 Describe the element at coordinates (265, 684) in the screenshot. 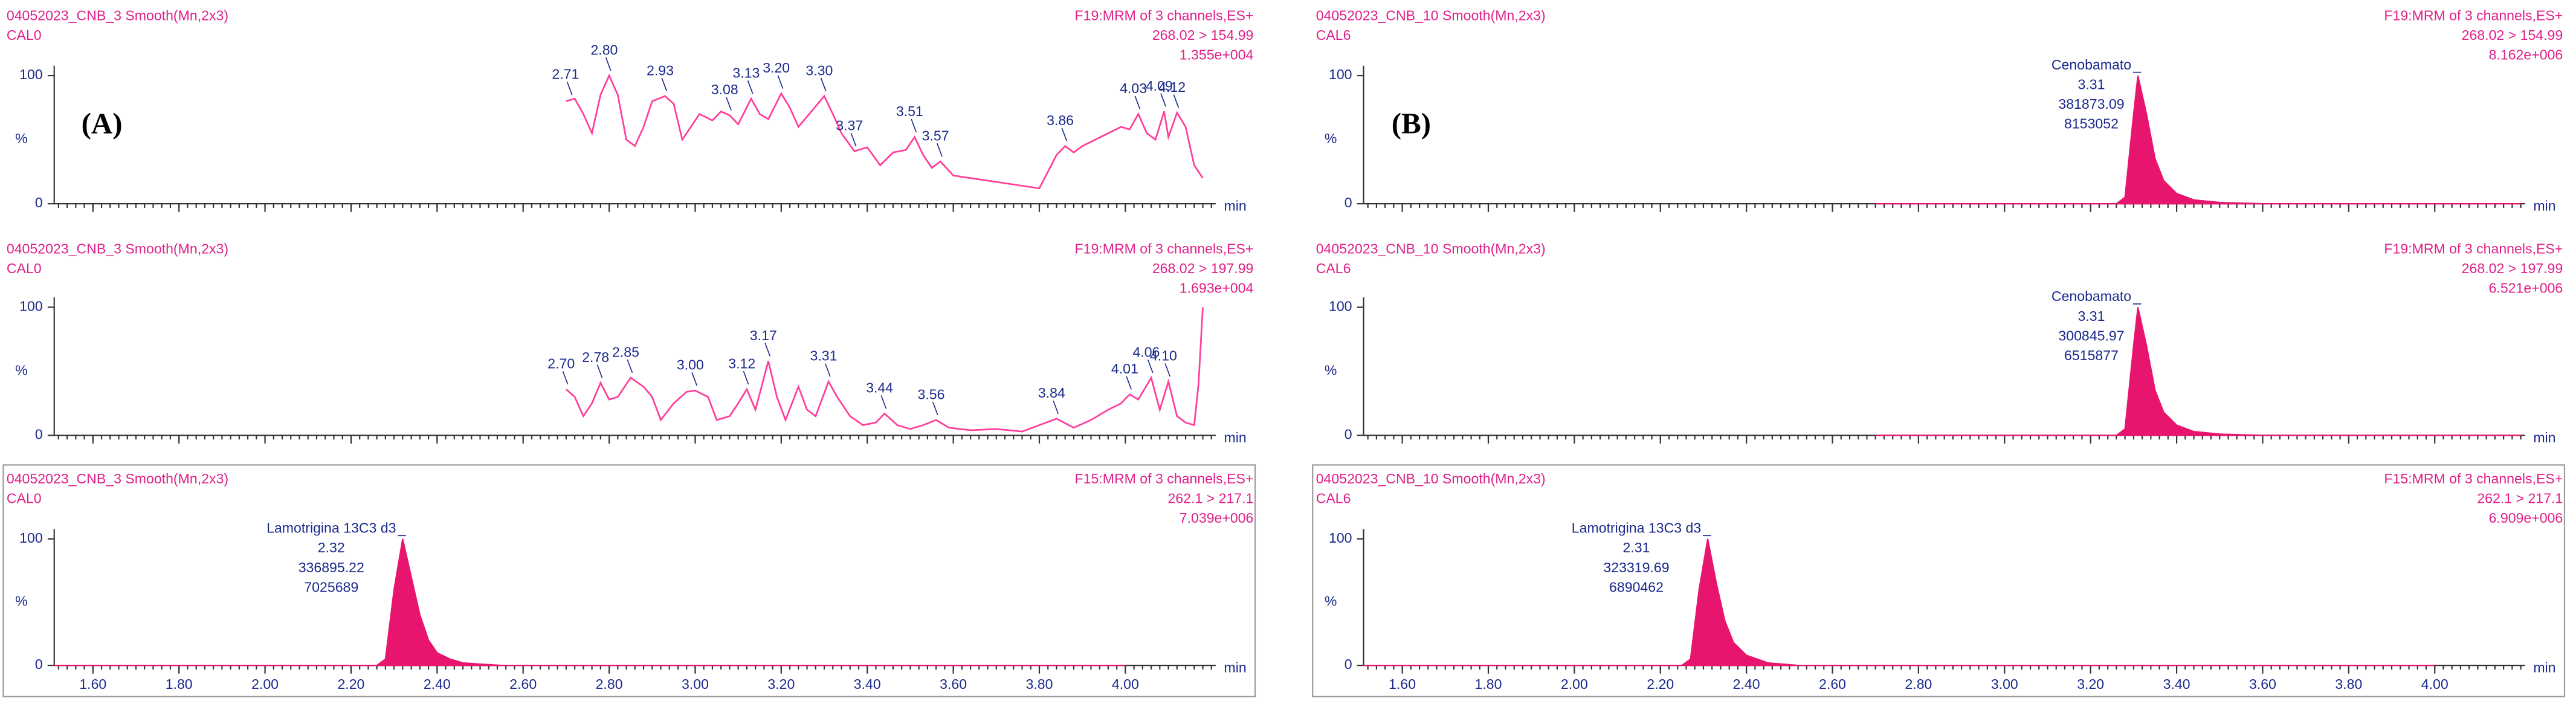

I see `x-tick-label: 2.00` at that location.